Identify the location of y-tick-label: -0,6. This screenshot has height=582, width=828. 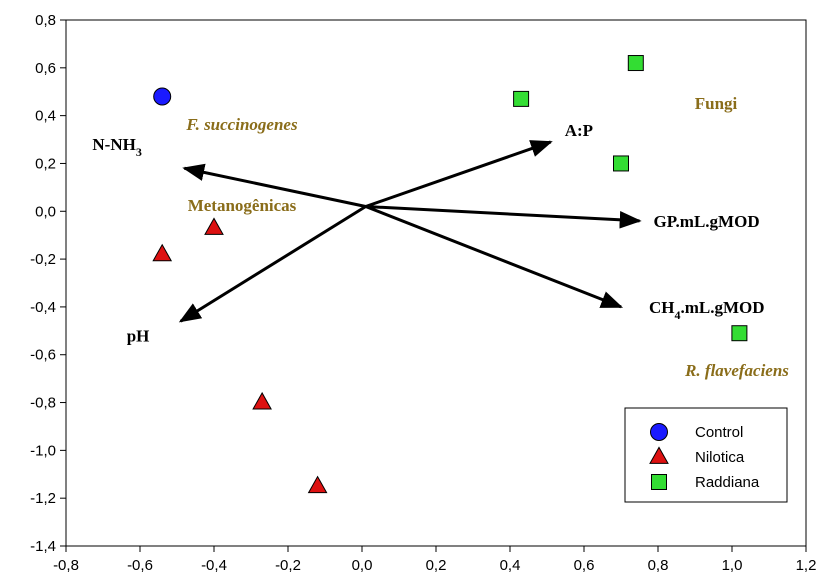
(43, 355).